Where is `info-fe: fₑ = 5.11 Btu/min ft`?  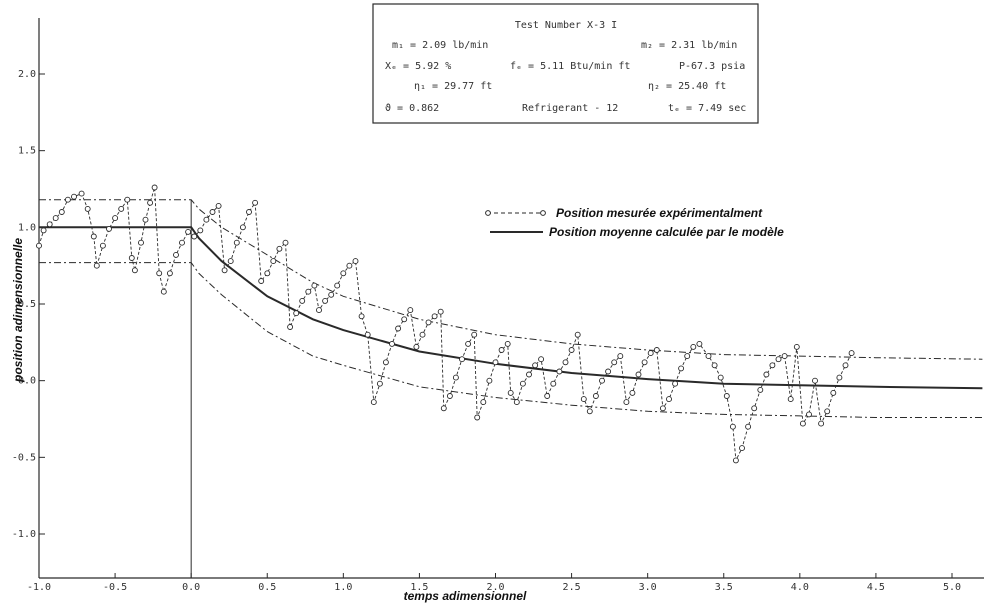
info-fe: fₑ = 5.11 Btu/min ft is located at coordinates (570, 66).